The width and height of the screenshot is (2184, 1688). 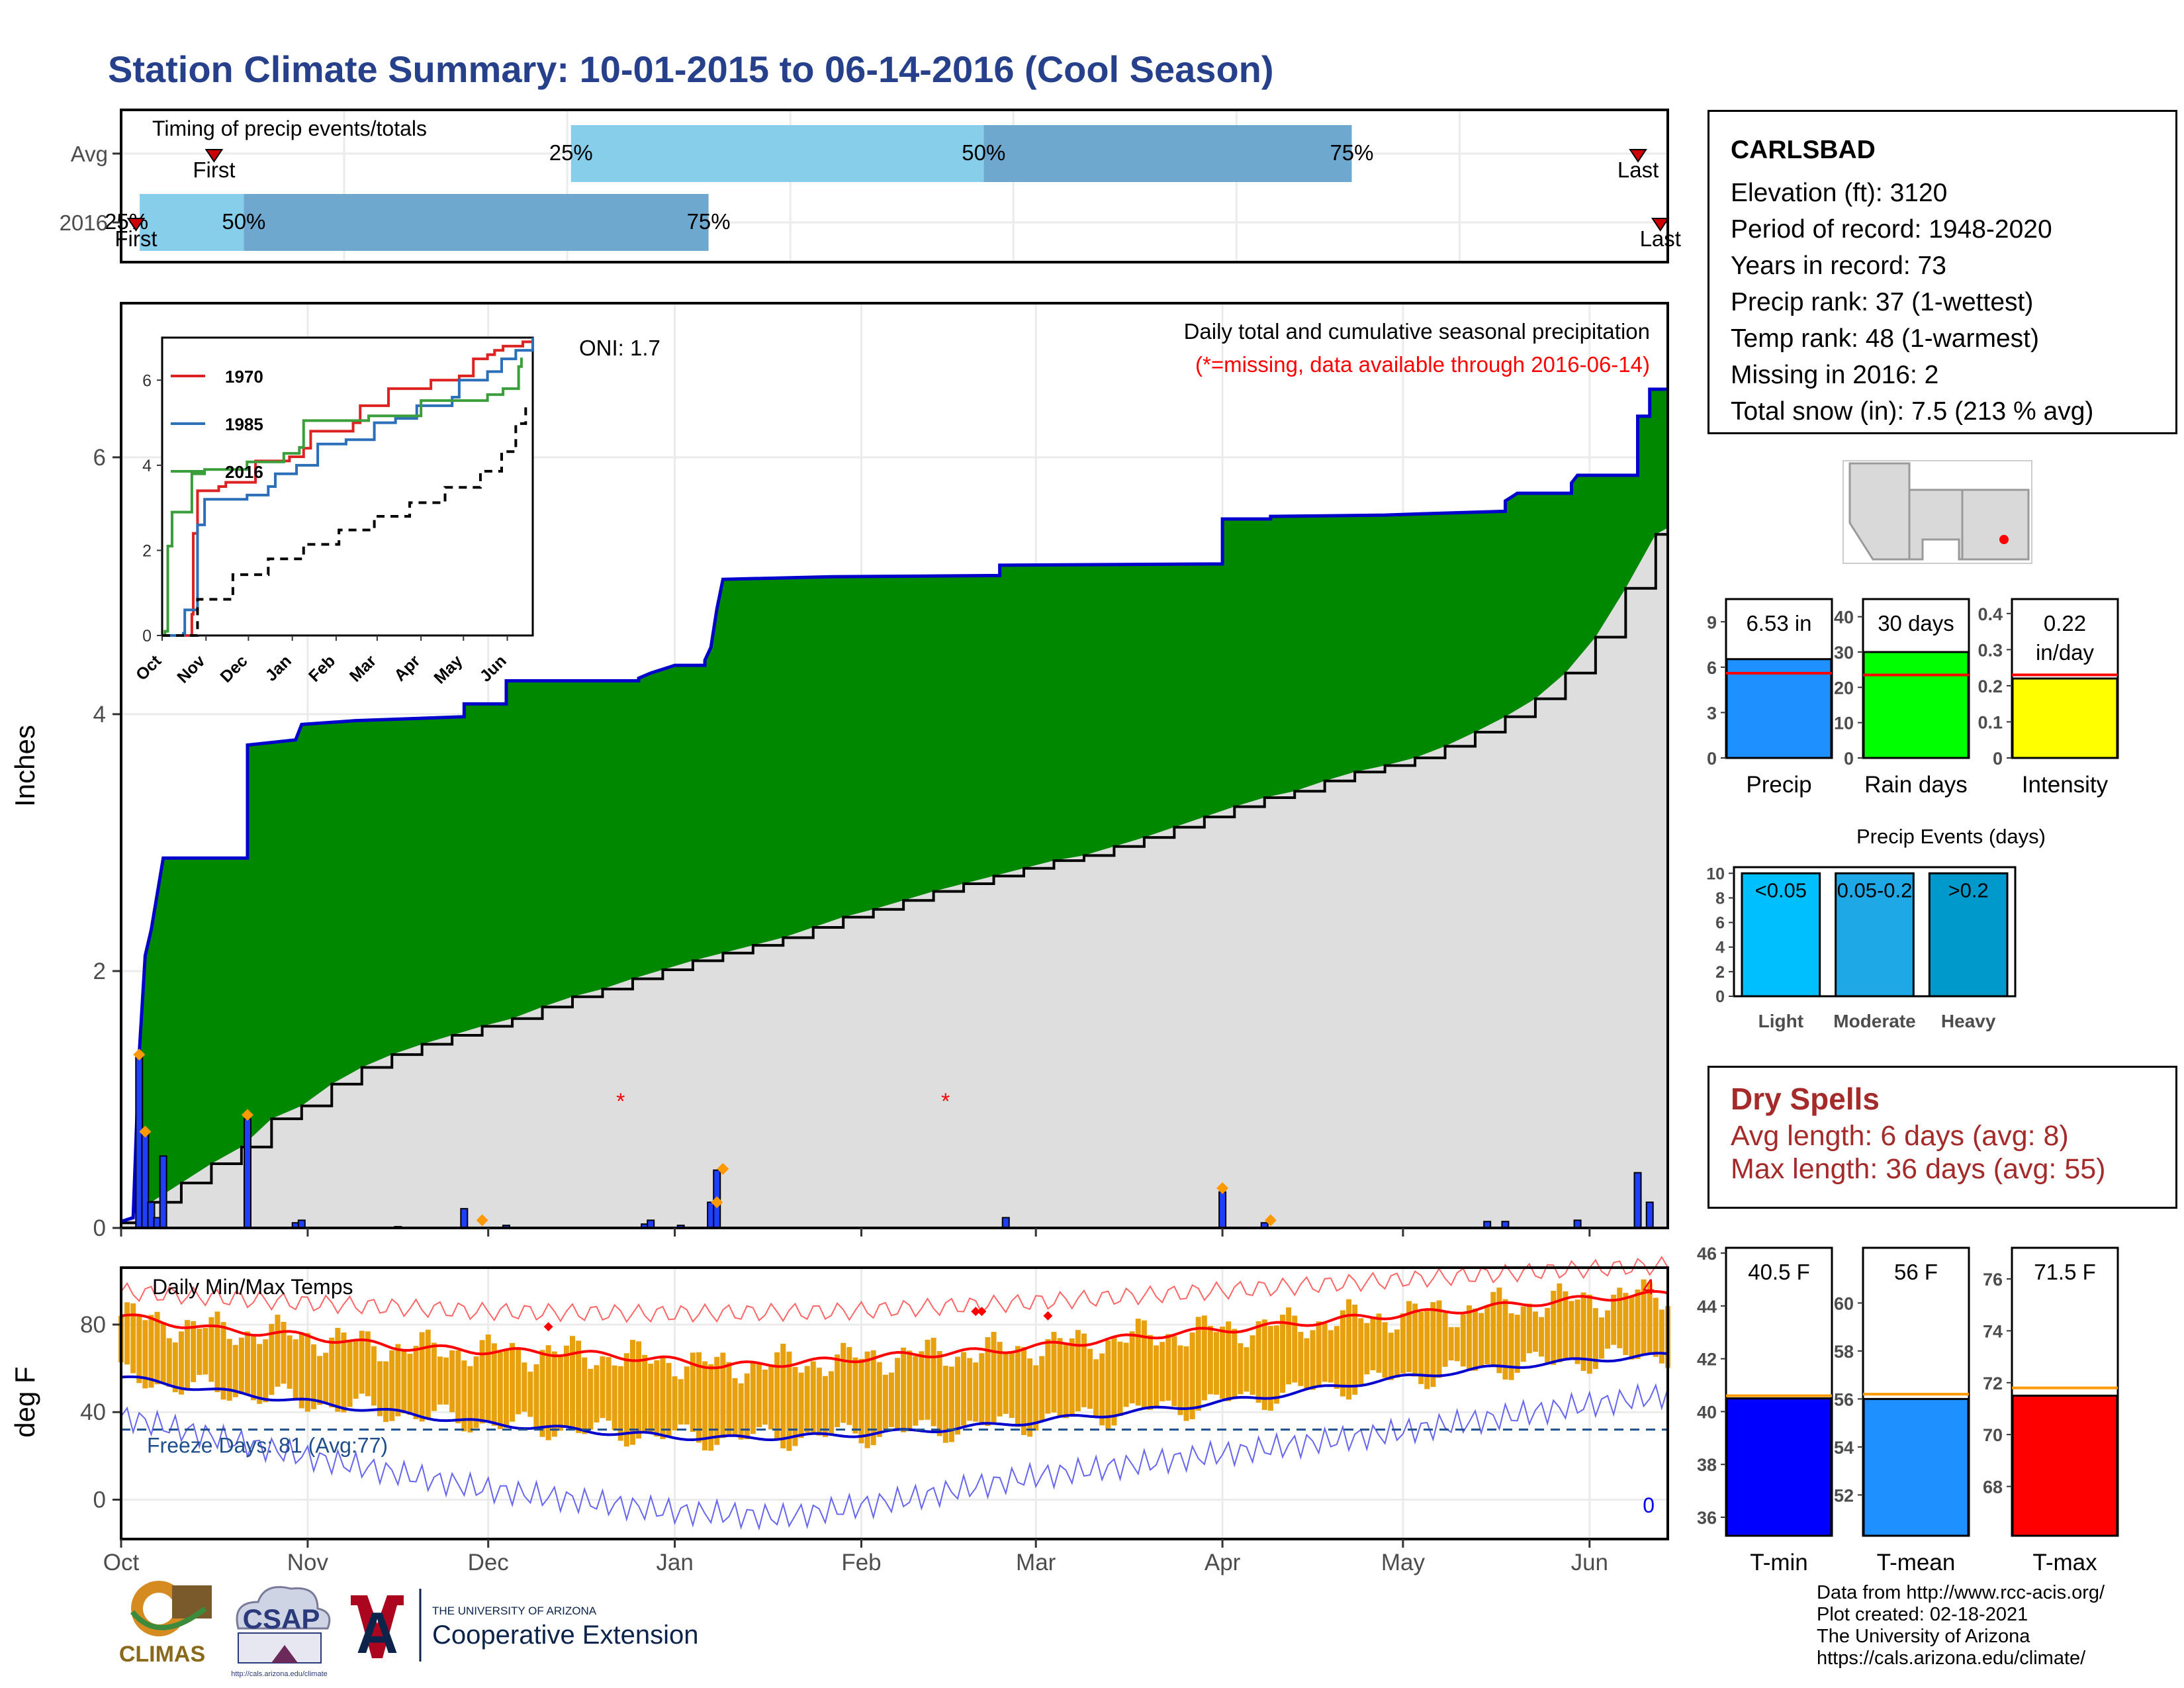 I want to click on stat-panel-ytick-label: 68, so click(x=1993, y=1487).